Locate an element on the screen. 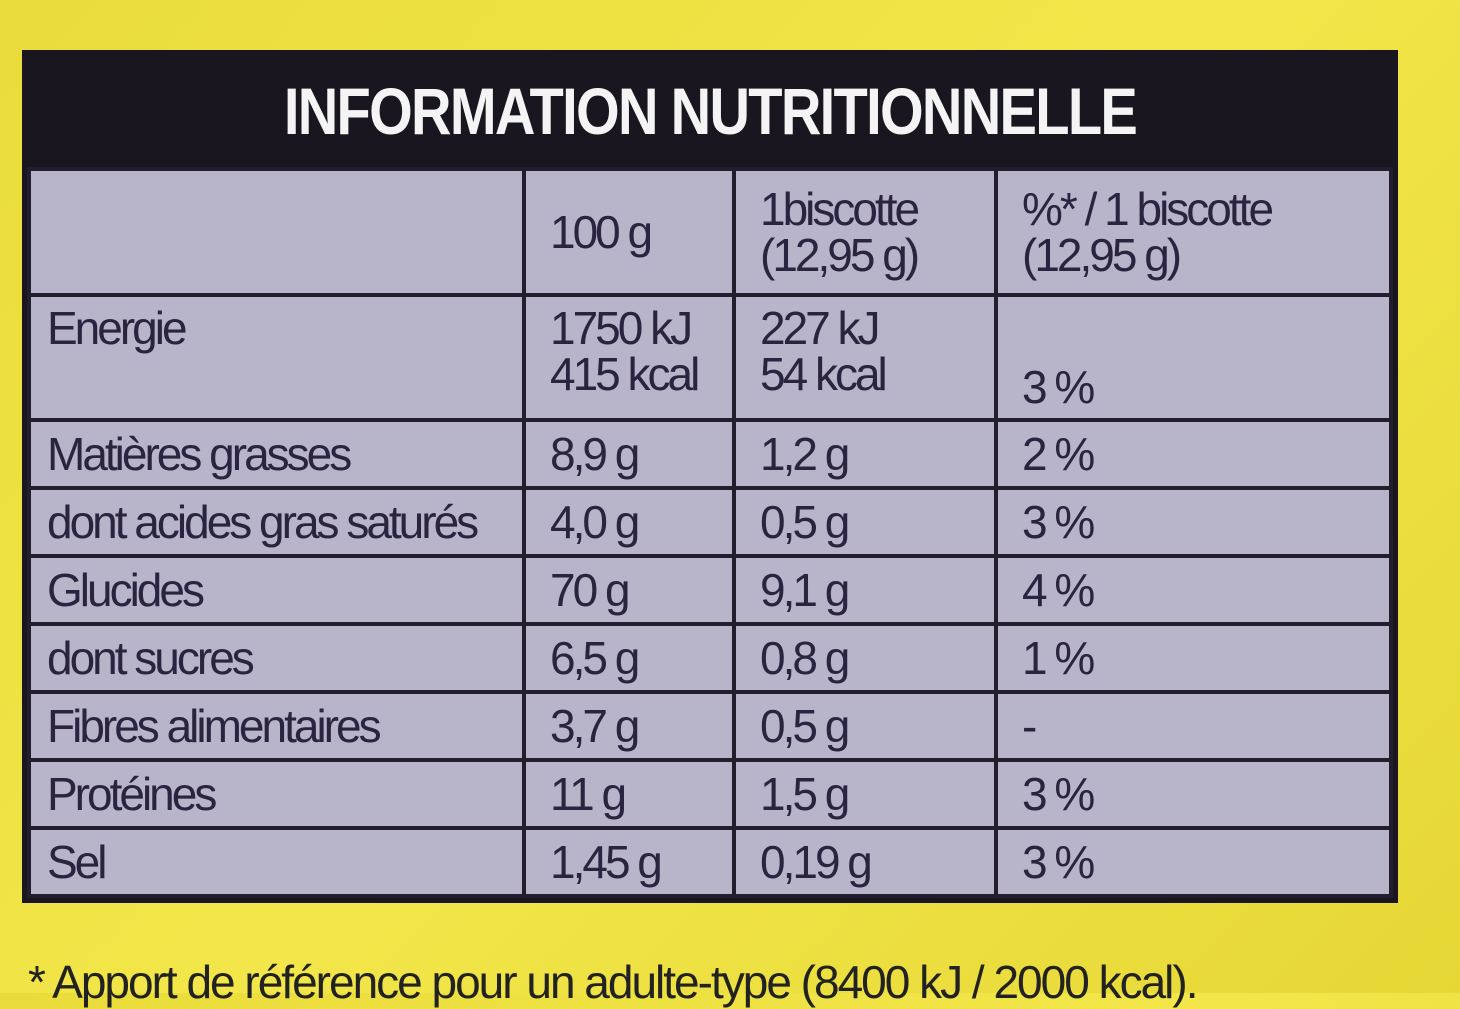  row-label: Protéines is located at coordinates (276, 794).